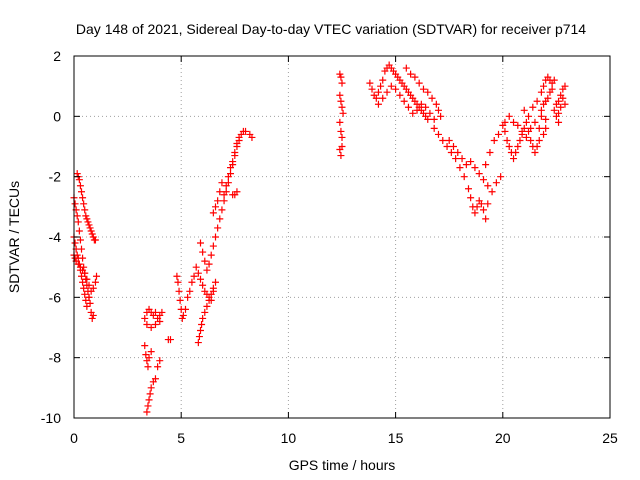  Describe the element at coordinates (57, 116) in the screenshot. I see `y-tick-label: 0` at that location.